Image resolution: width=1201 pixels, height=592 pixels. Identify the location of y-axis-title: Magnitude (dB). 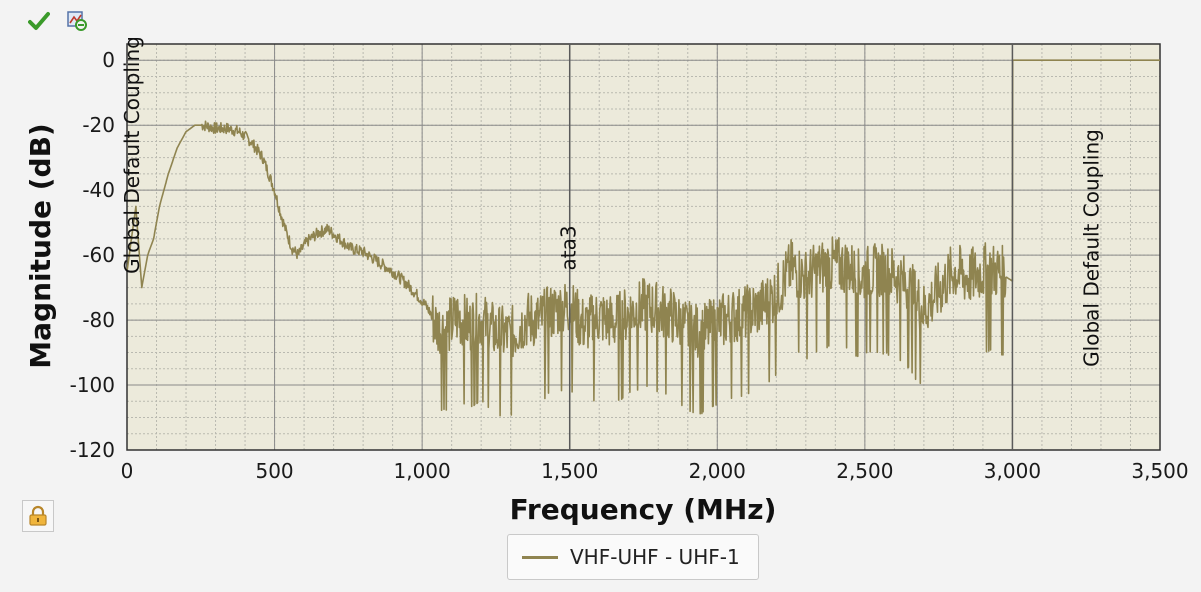
(40, 245).